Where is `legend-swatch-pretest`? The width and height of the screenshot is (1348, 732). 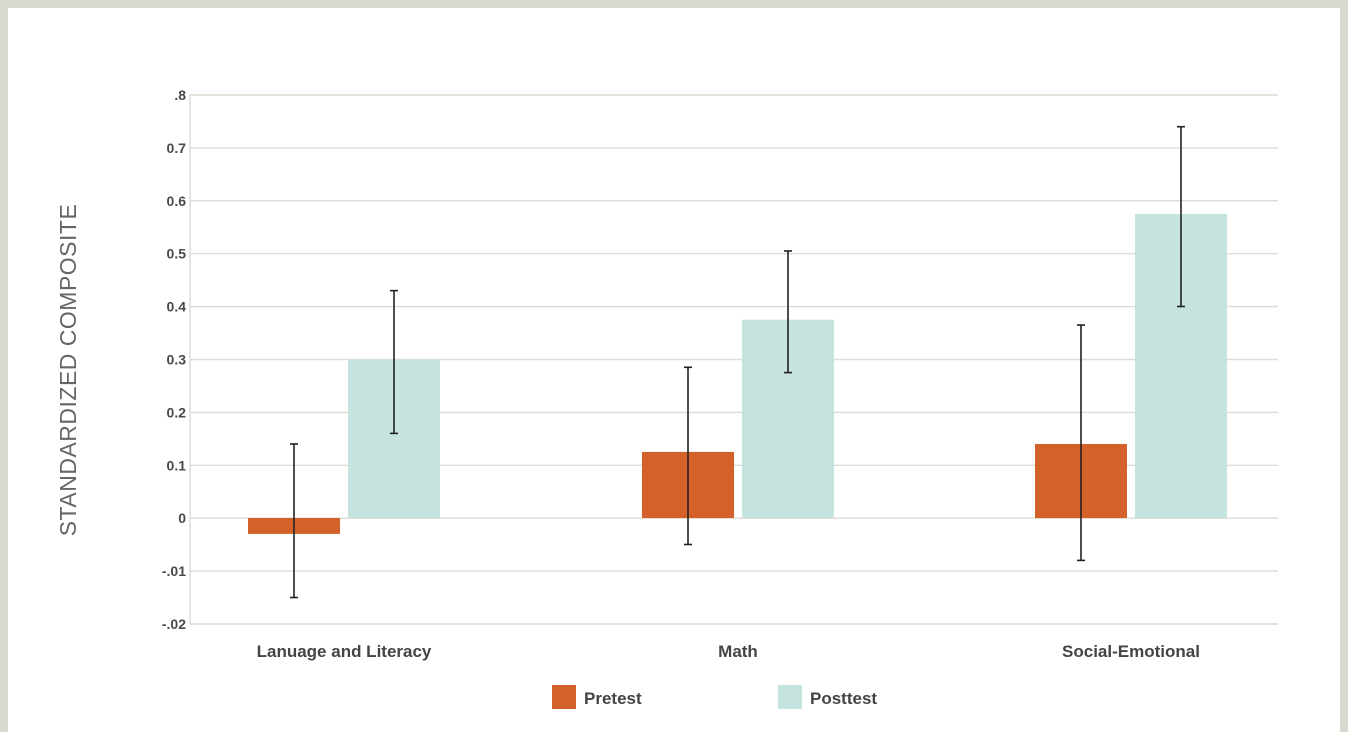
legend-swatch-pretest is located at coordinates (564, 697).